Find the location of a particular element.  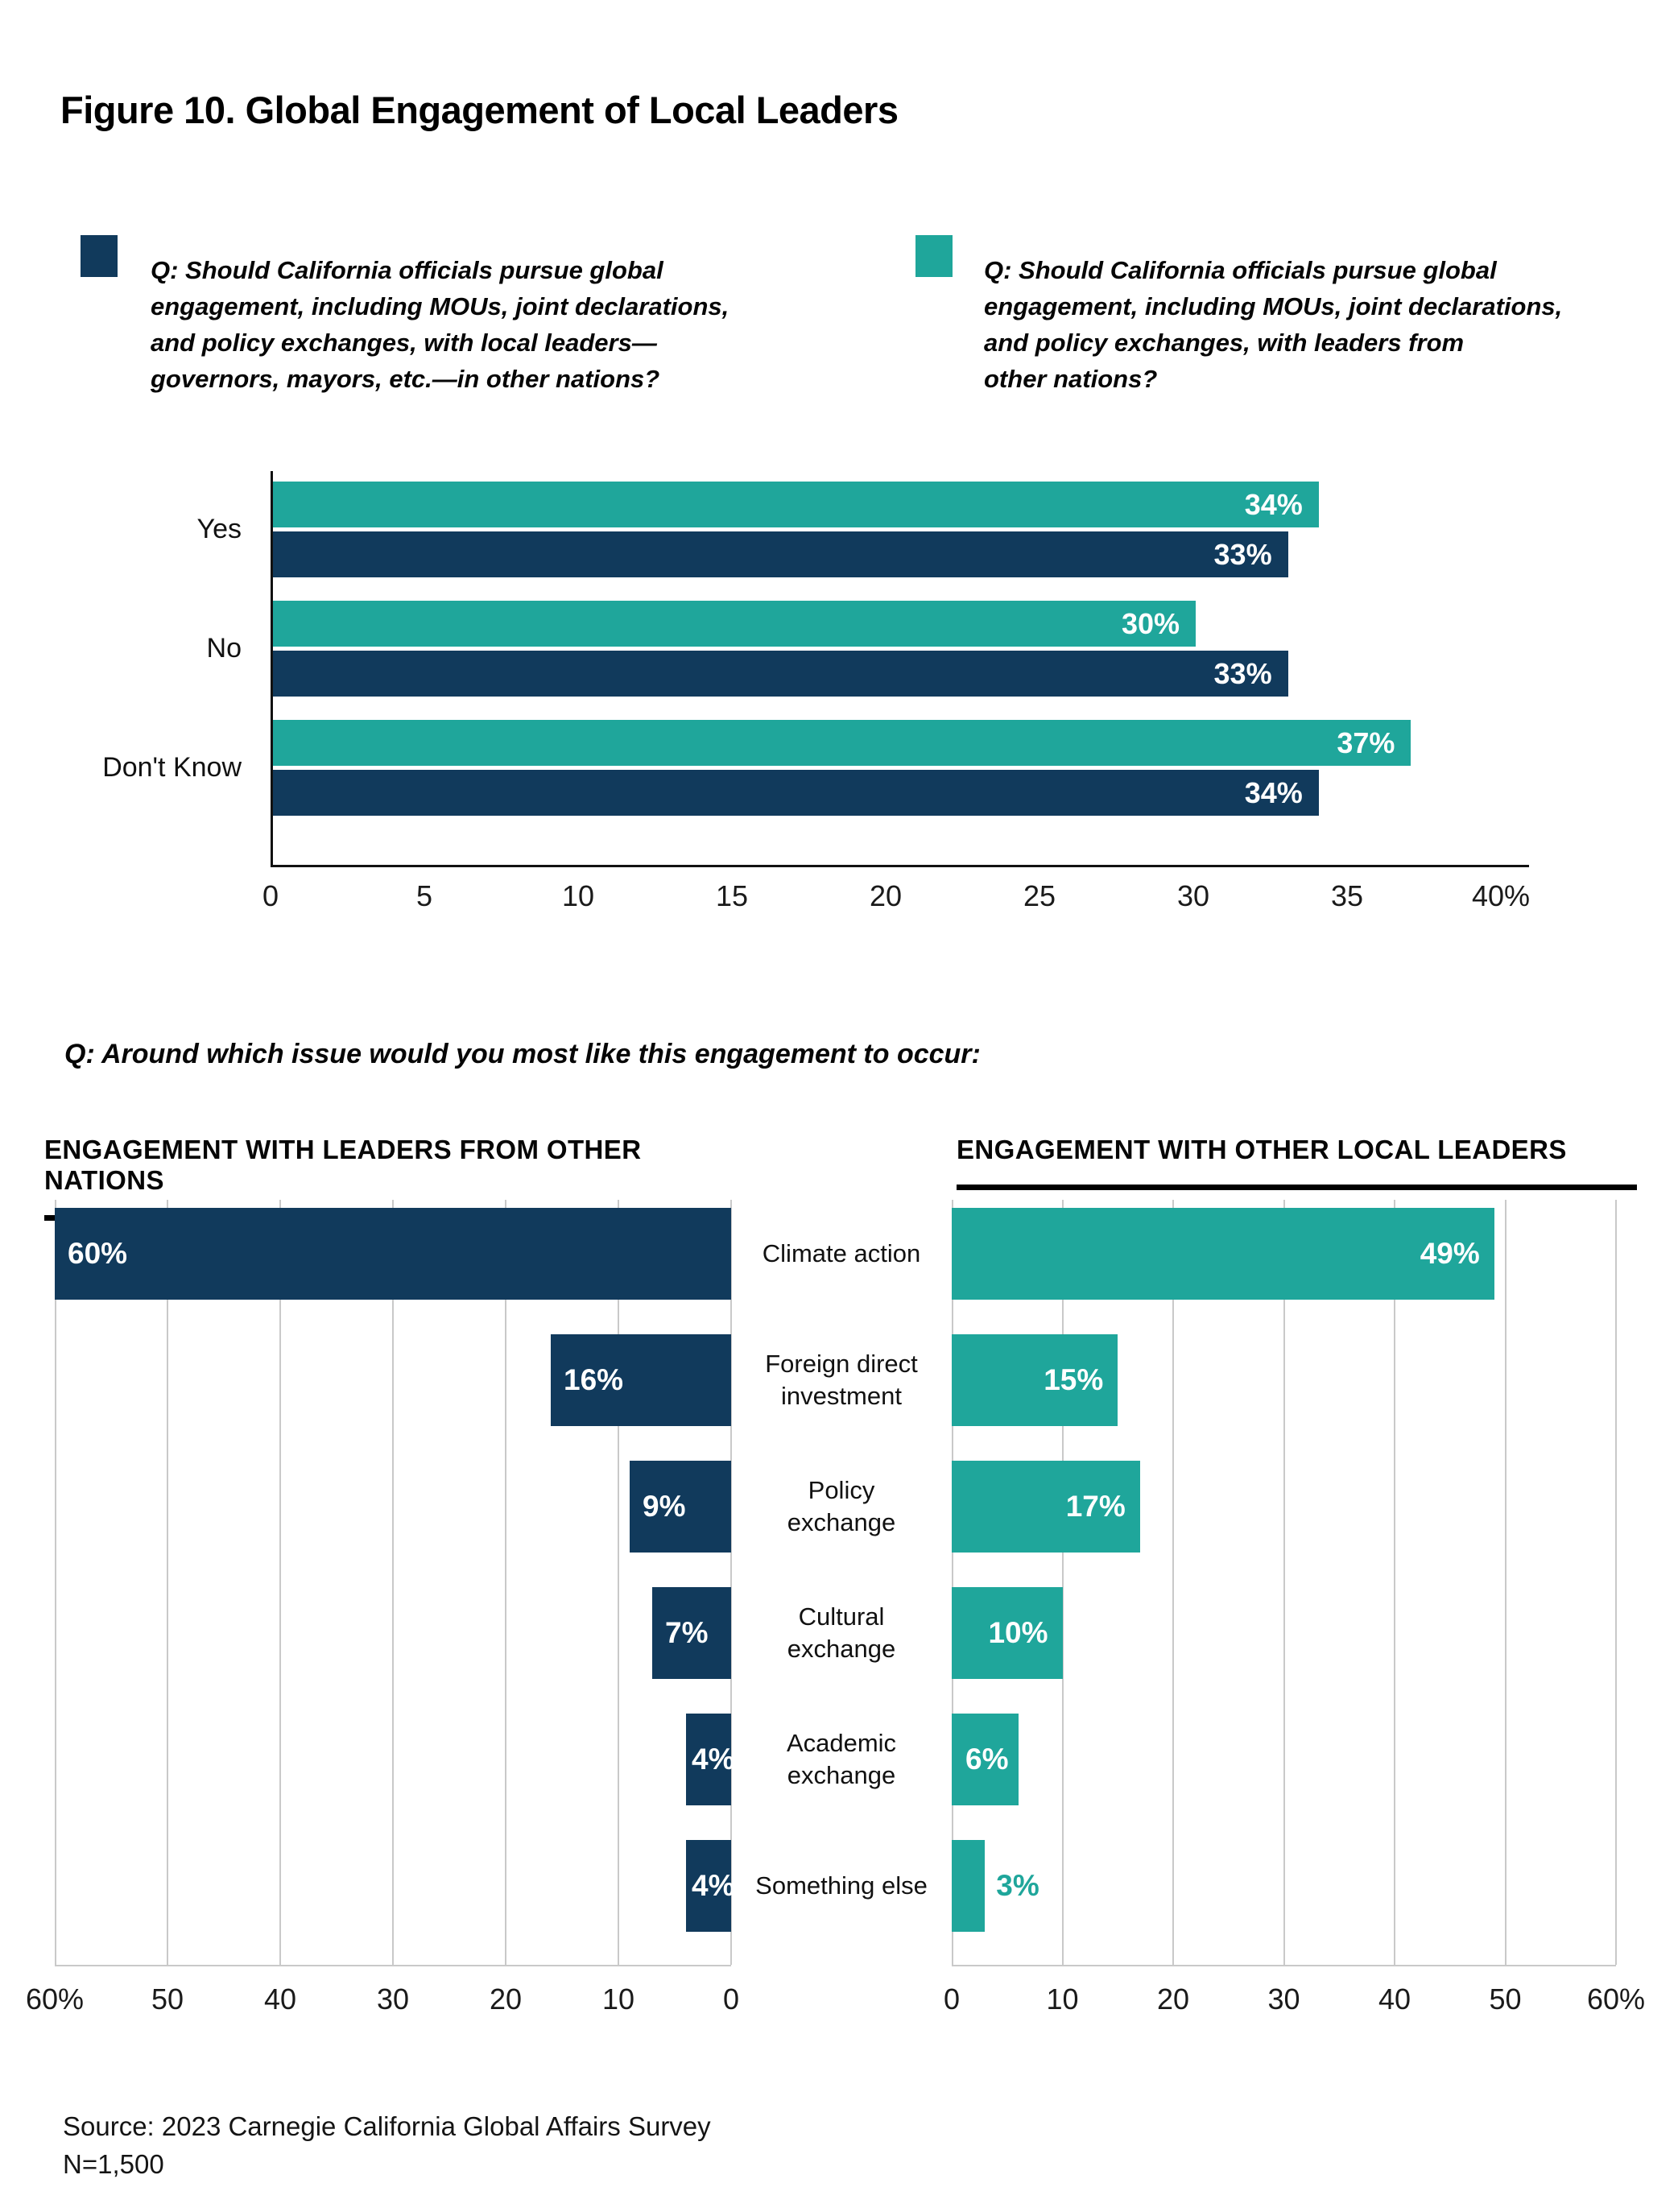

bar-cultural-exchange: 10% is located at coordinates (1007, 1633).